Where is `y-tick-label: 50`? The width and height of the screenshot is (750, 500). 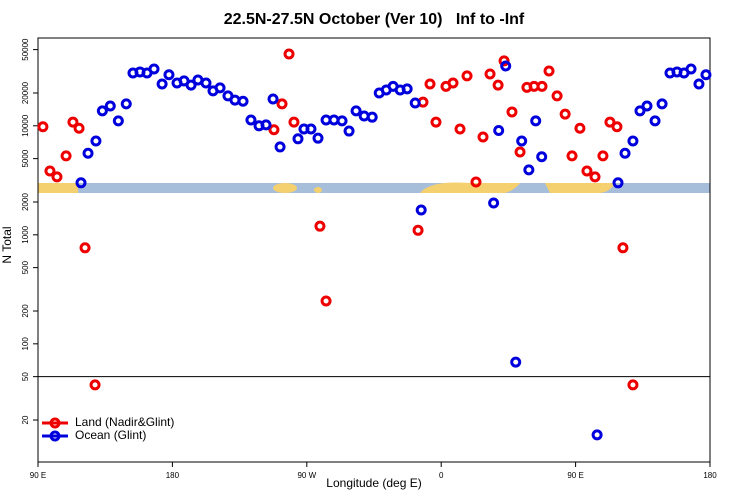 y-tick-label: 50 is located at coordinates (25, 376).